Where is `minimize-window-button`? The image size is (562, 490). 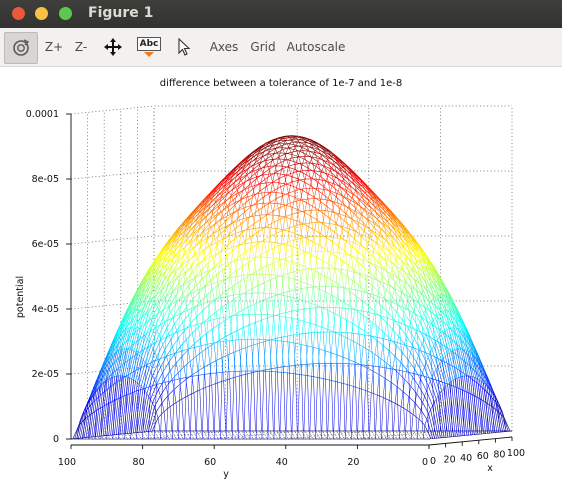
minimize-window-button is located at coordinates (41, 13).